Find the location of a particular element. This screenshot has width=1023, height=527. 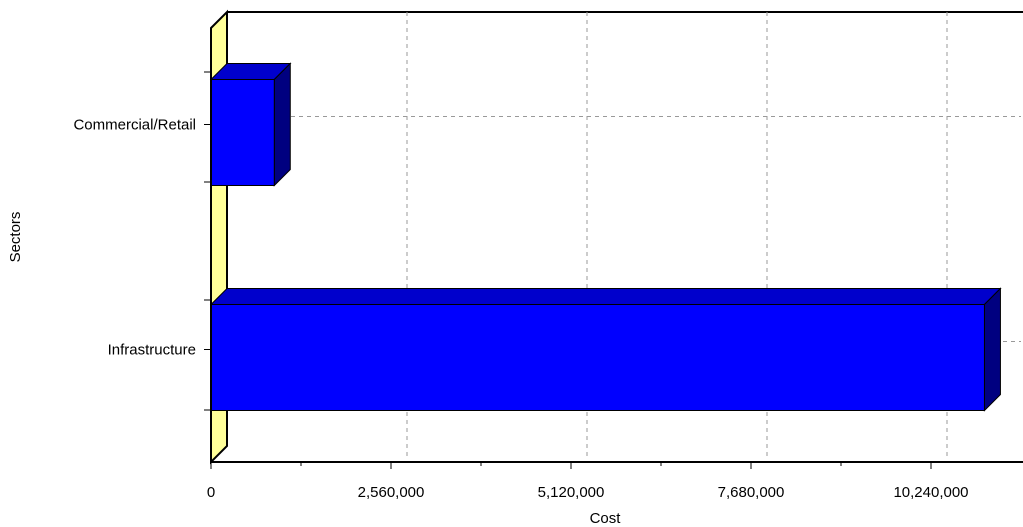

y-tick-label: Commercial/Retail is located at coordinates (134, 125).